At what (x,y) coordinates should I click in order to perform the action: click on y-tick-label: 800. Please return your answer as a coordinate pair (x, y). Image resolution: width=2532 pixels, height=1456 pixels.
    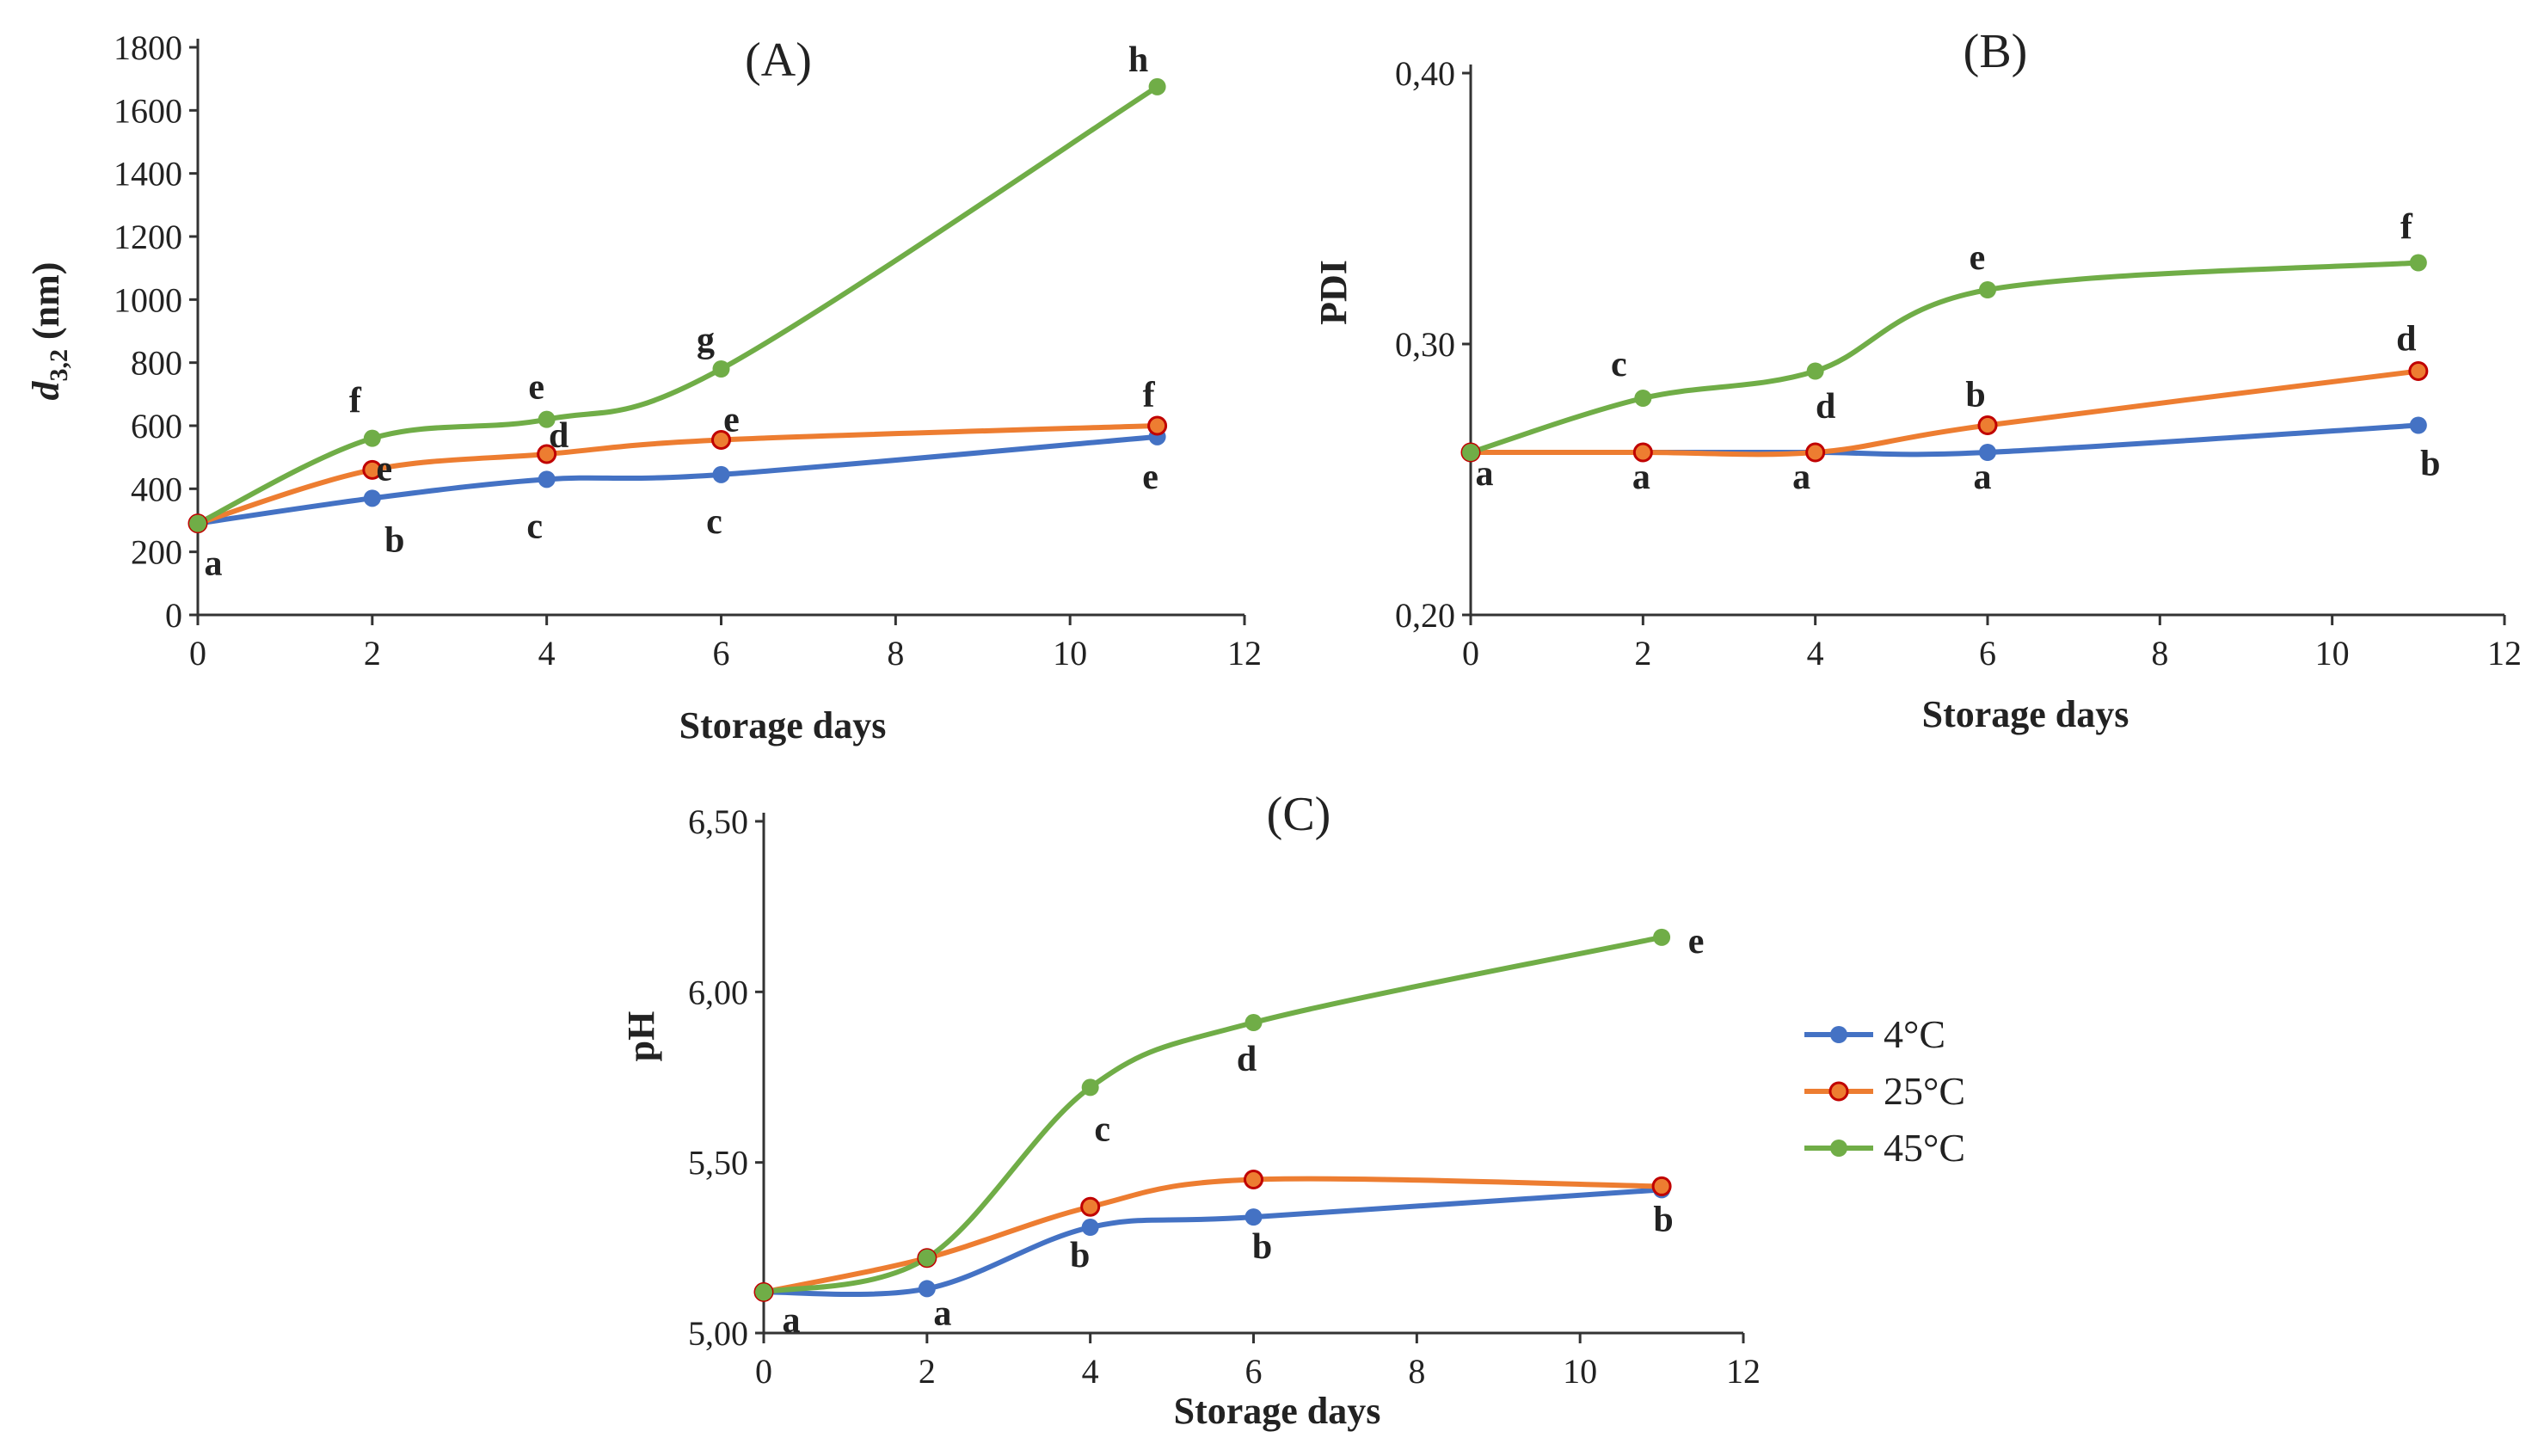
    Looking at the image, I should click on (156, 364).